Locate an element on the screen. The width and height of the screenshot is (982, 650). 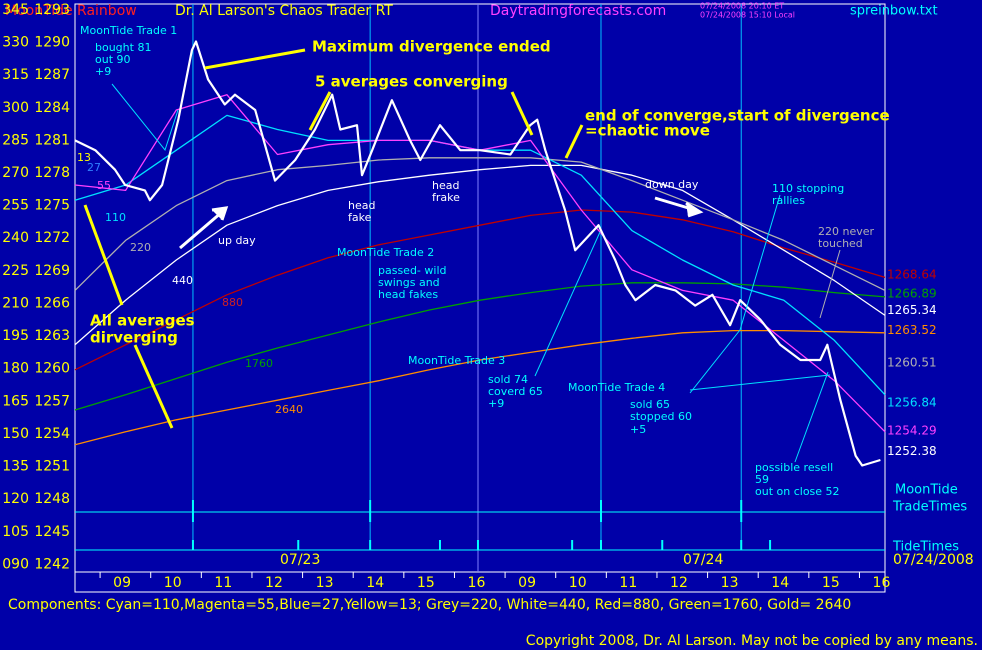
end-value-label: 1254.29 is located at coordinates (912, 430).